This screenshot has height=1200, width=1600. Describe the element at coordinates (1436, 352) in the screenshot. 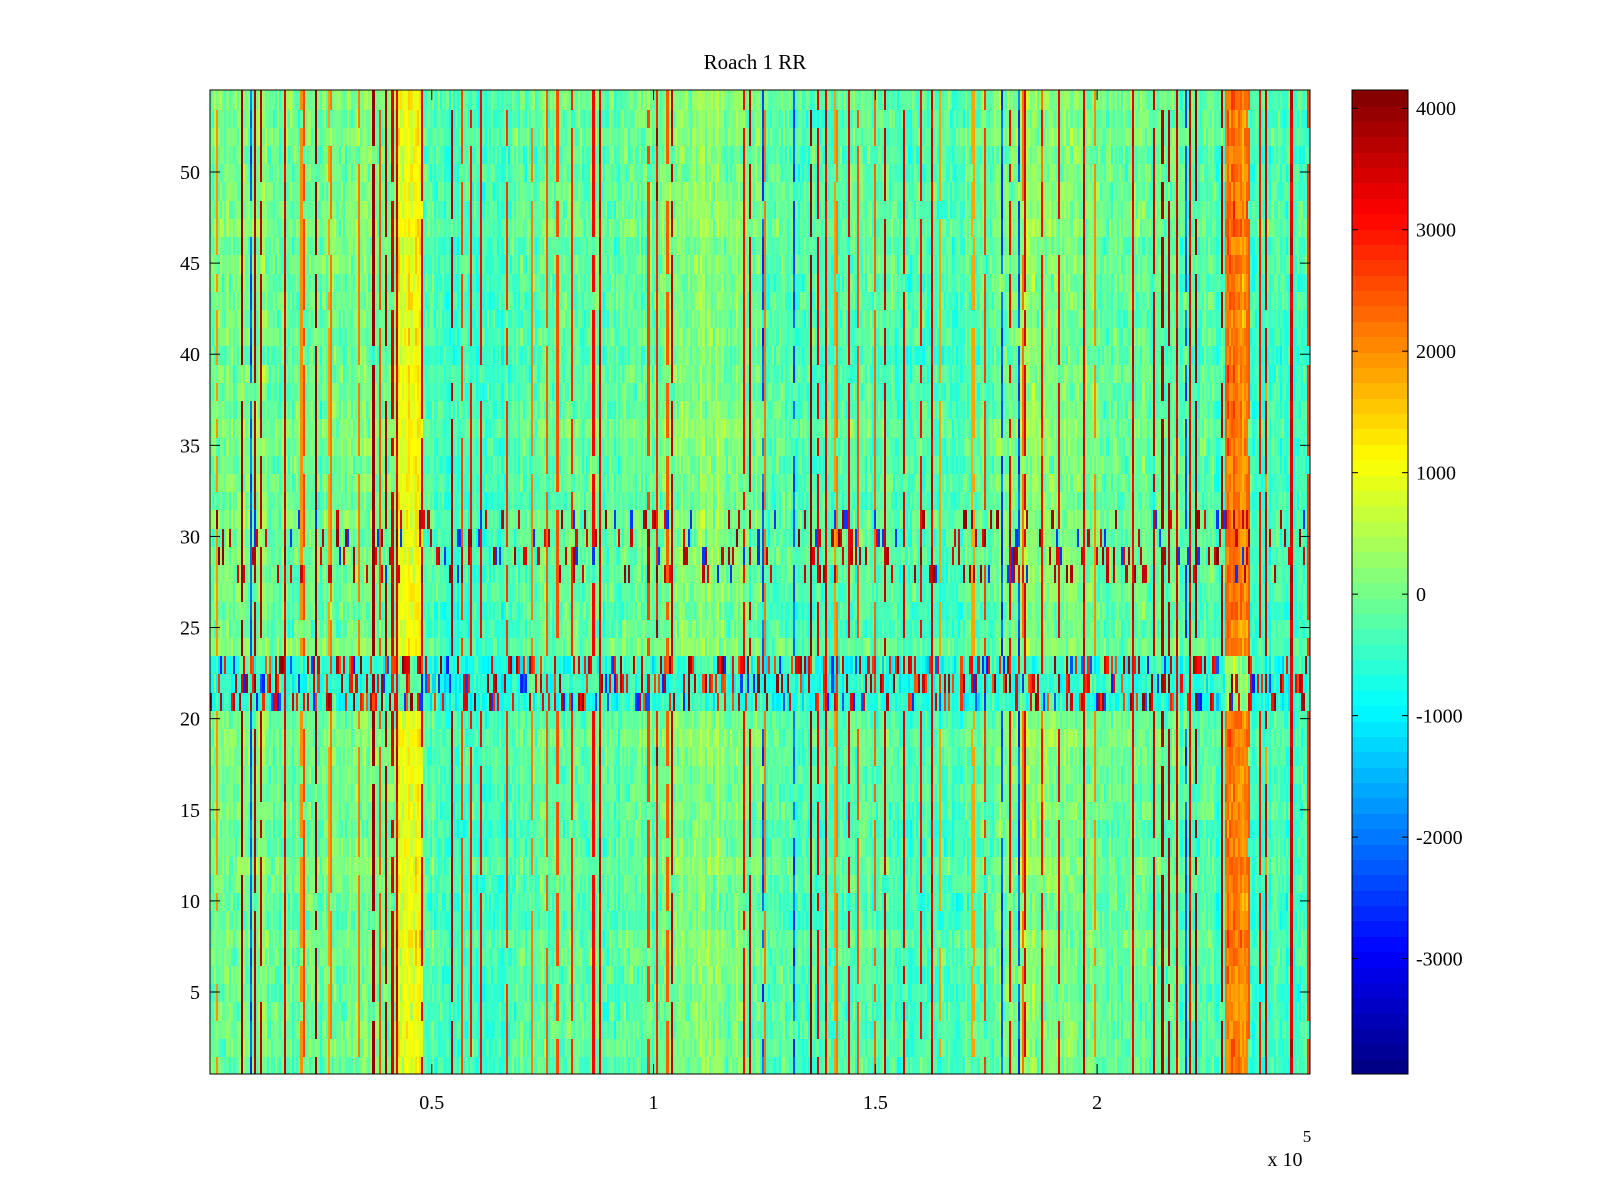

I see `colorbar-tick-label: 2000` at that location.